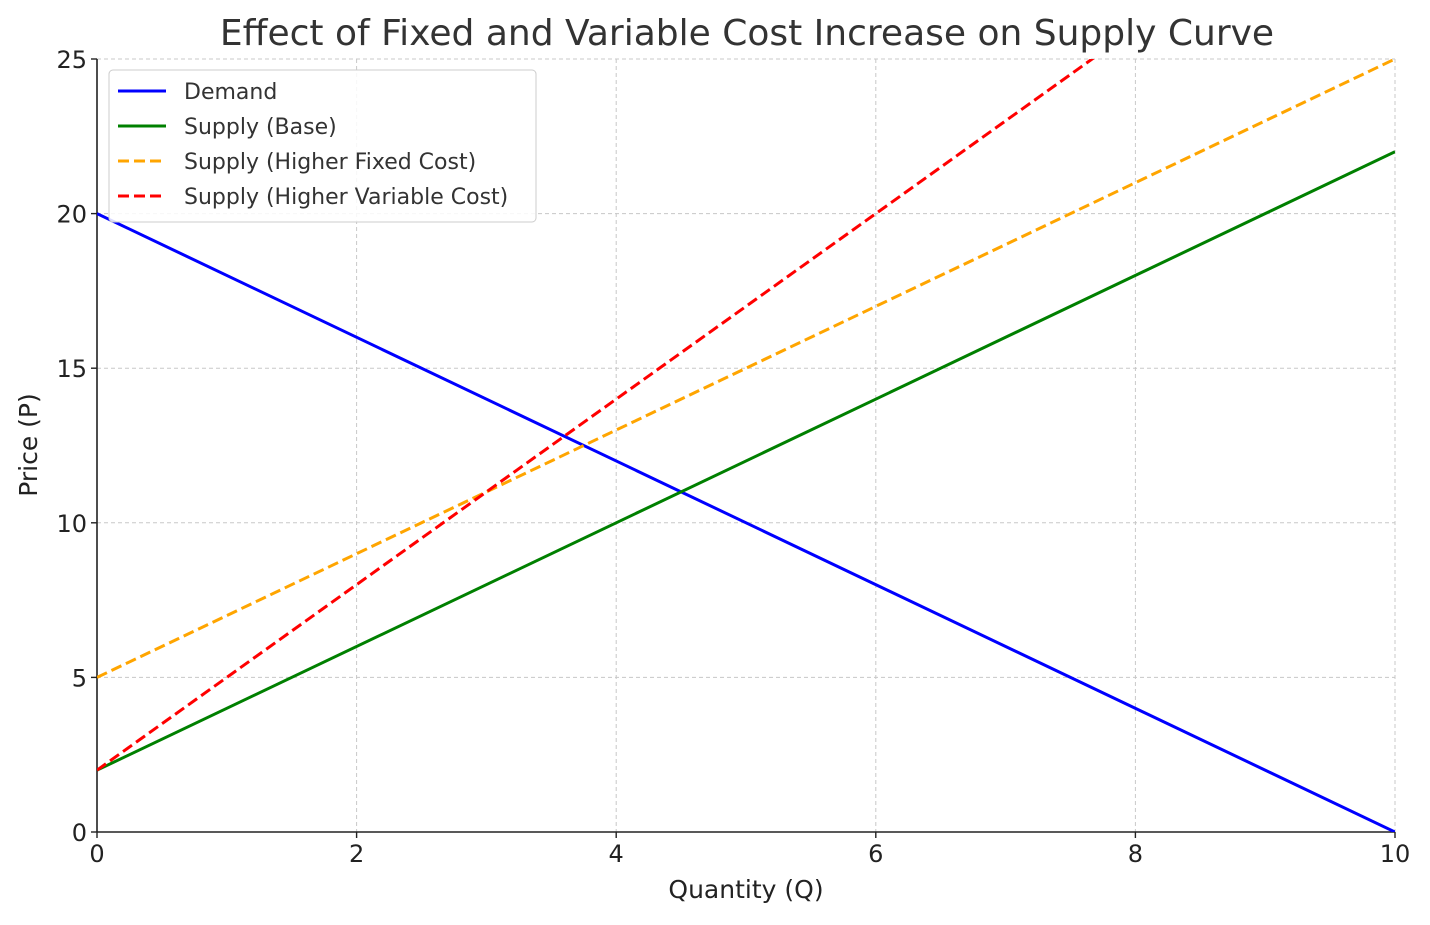 The width and height of the screenshot is (1430, 925). What do you see at coordinates (330, 162) in the screenshot?
I see `legend-label-supply-higher-fixed-cost: Supply (Higher Fixed Cost)` at bounding box center [330, 162].